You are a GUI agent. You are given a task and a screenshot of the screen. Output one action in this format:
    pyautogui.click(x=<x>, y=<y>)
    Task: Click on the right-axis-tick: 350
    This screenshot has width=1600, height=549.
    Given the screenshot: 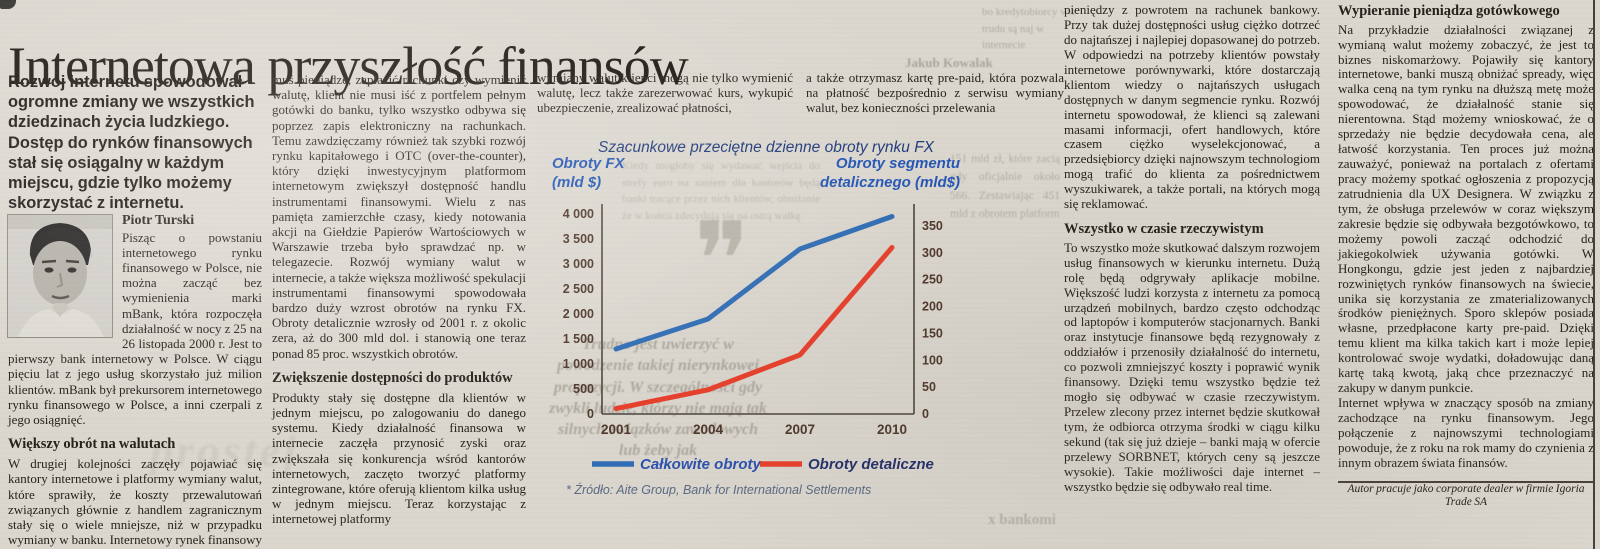 What is the action you would take?
    pyautogui.click(x=932, y=226)
    